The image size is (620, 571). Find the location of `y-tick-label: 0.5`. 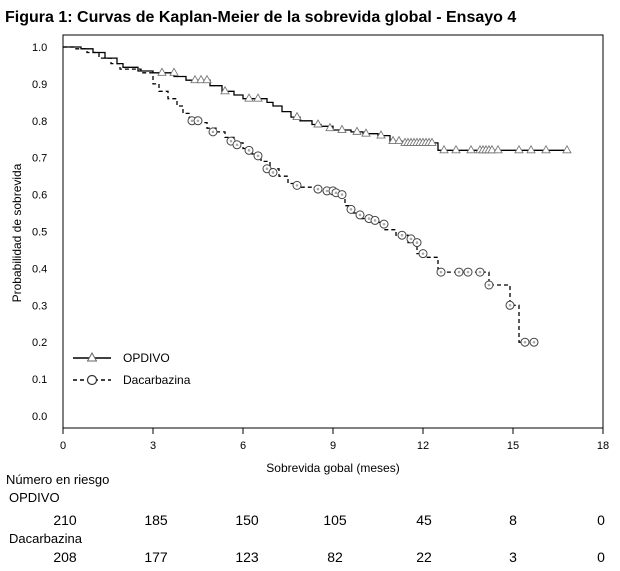

y-tick-label: 0.5 is located at coordinates (39, 233).